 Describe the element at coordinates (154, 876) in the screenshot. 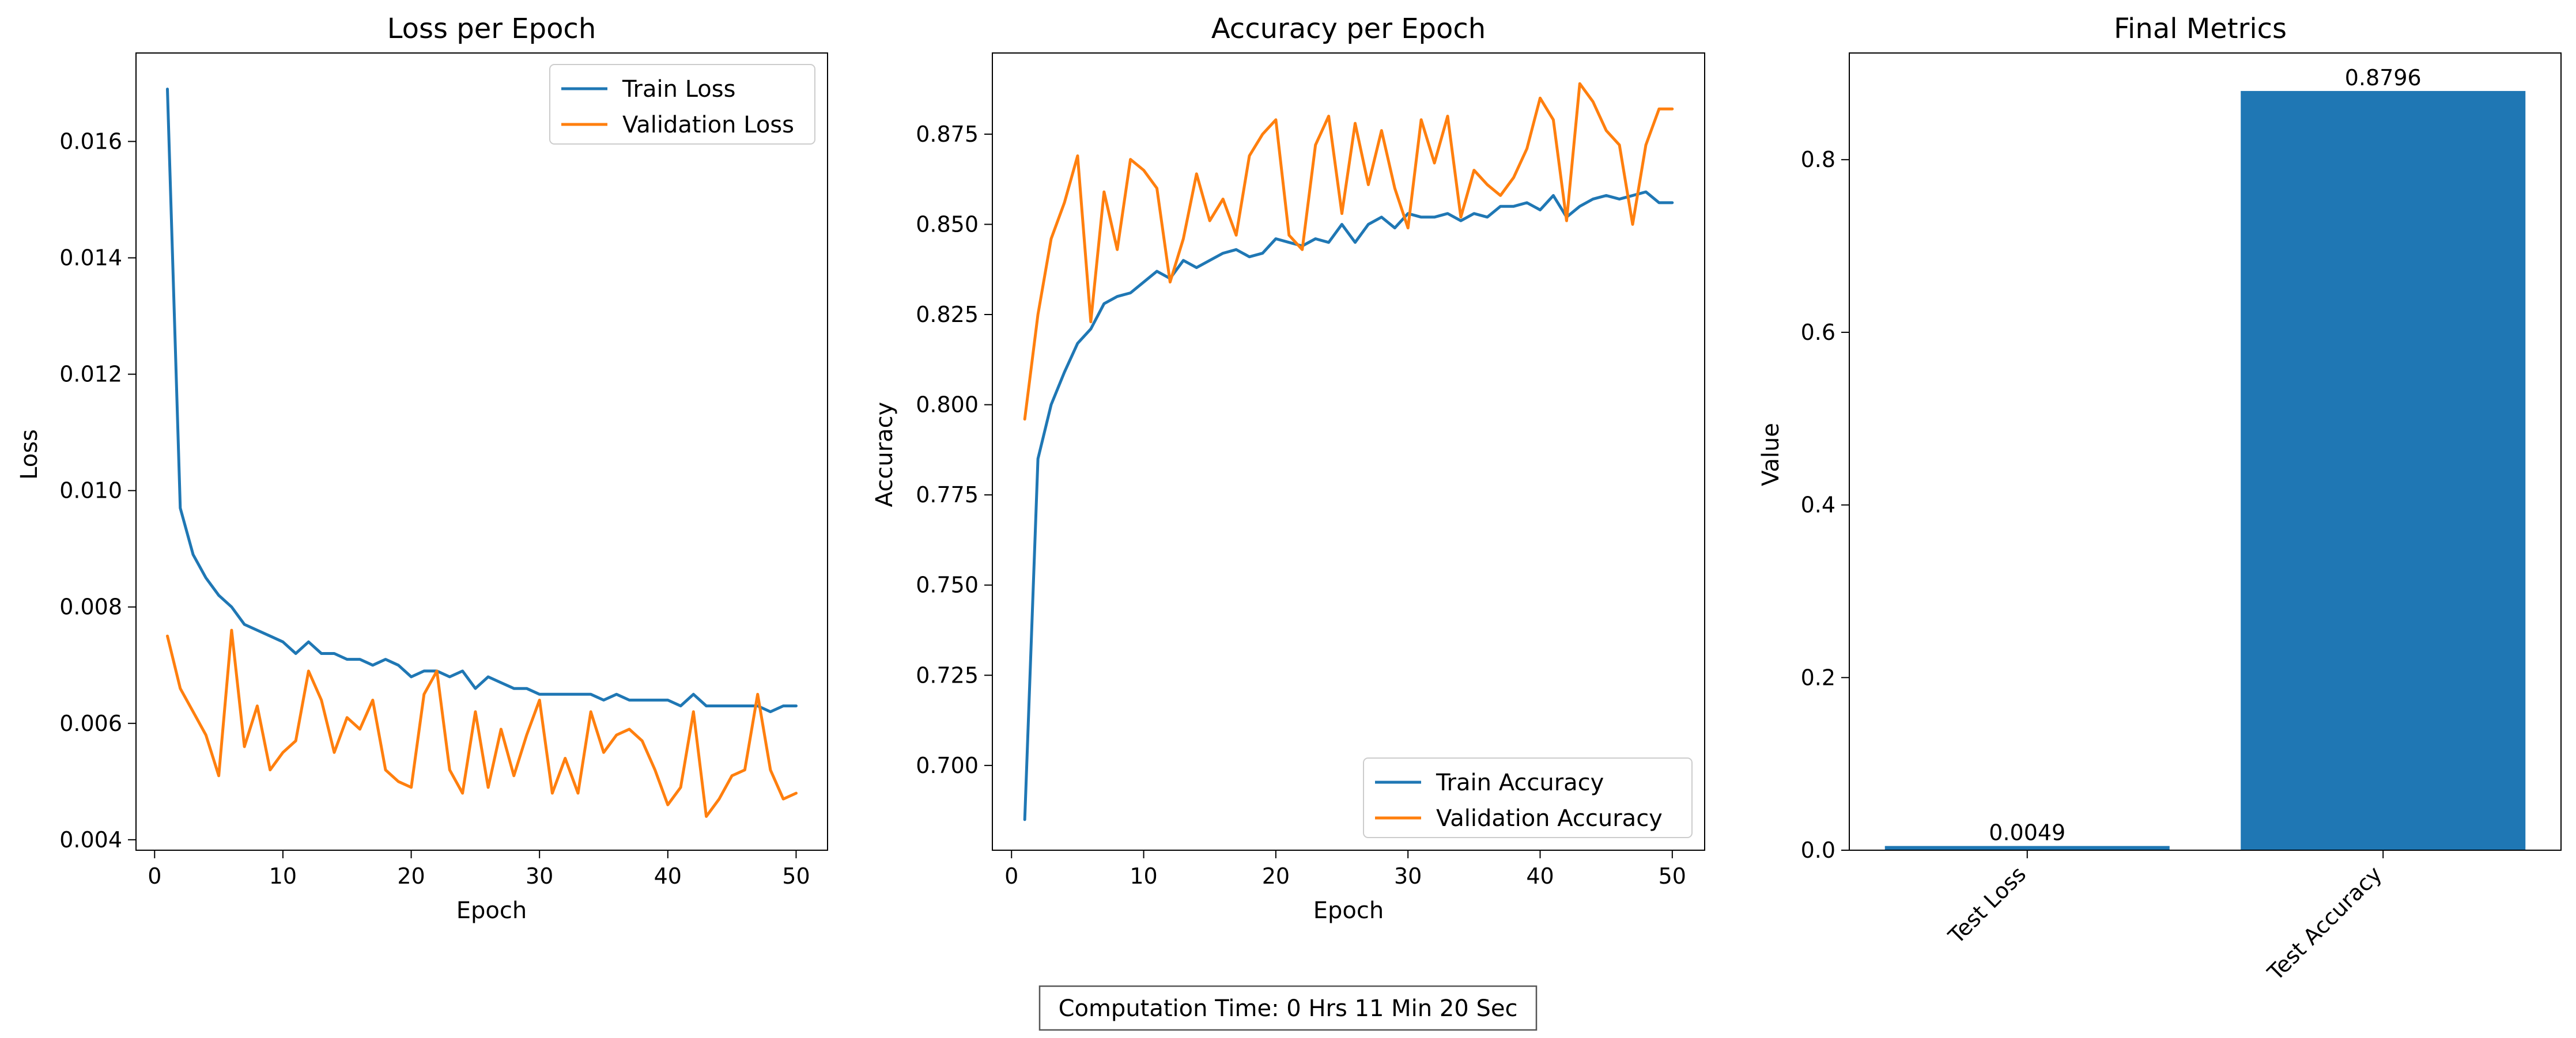

I see `loss-chart-xtick-label: 0` at that location.